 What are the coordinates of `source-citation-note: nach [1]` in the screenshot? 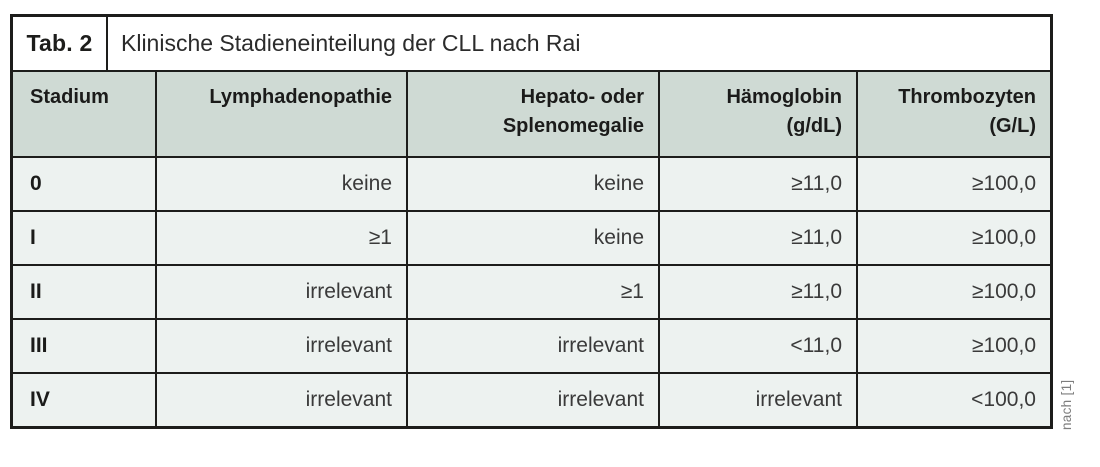 It's located at (1066, 404).